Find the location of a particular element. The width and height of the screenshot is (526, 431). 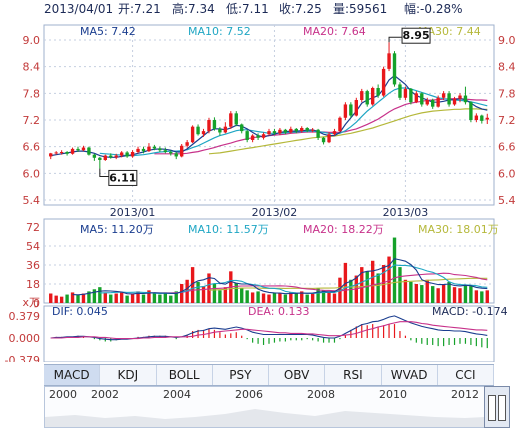

range-grip-right is located at coordinates (502, 408).